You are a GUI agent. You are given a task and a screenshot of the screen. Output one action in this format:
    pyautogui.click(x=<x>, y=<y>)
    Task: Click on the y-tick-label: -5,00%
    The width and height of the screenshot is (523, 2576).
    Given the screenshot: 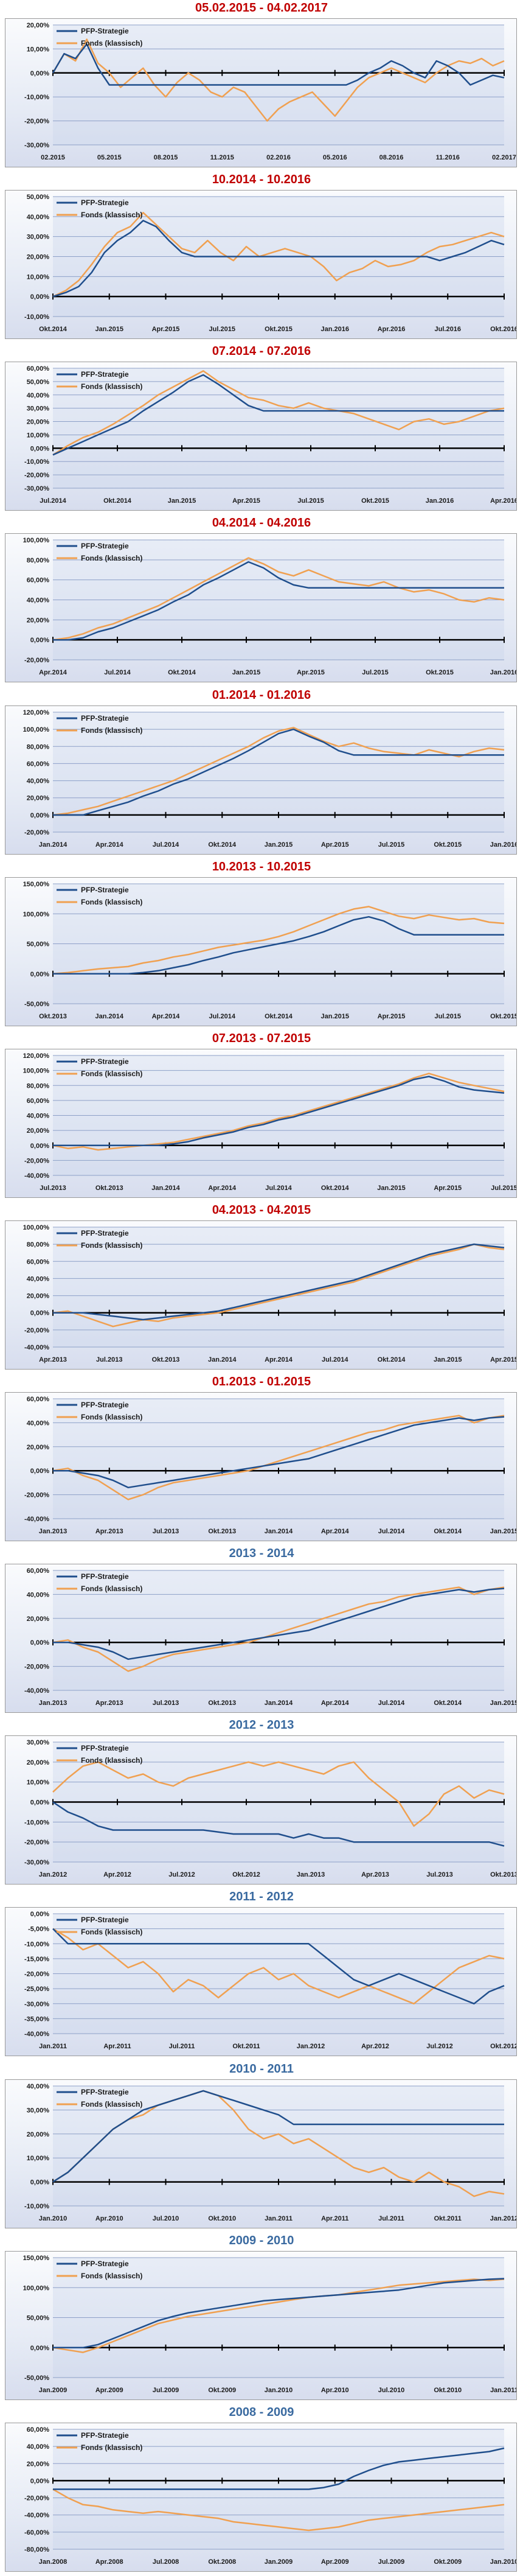 What is the action you would take?
    pyautogui.click(x=39, y=1929)
    